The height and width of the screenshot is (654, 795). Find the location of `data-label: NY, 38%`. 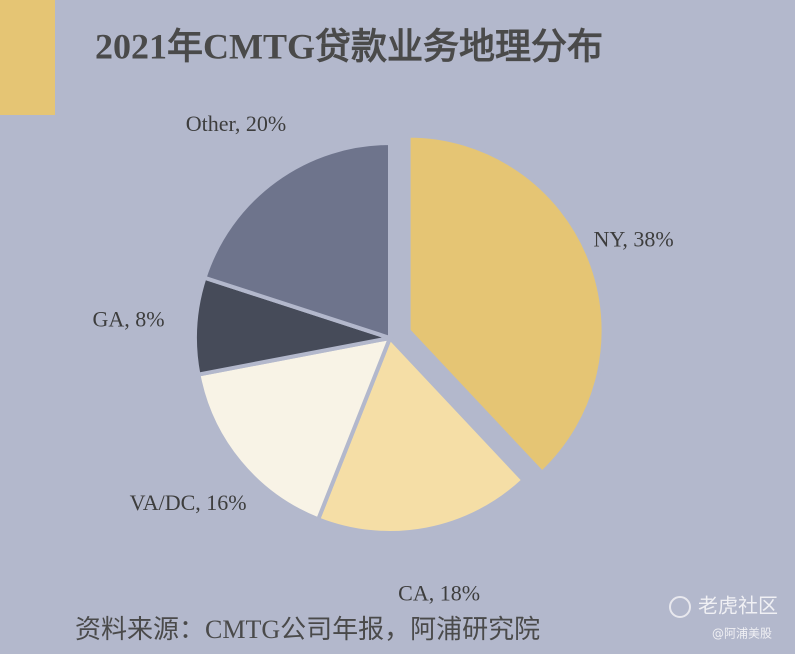

data-label: NY, 38% is located at coordinates (633, 239).